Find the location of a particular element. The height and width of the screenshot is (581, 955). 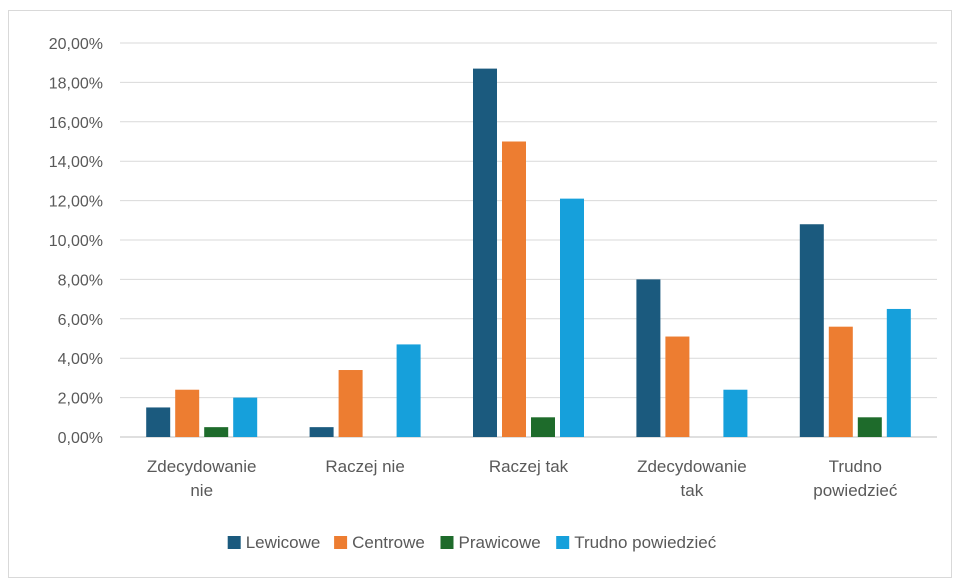

y-tick-label: 8,00% is located at coordinates (80, 280).